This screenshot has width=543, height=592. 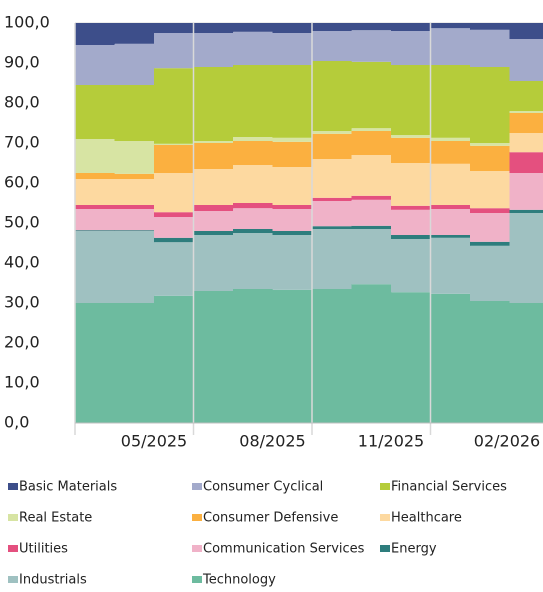 What do you see at coordinates (22, 342) in the screenshot?
I see `y-tick-label: 20,0` at bounding box center [22, 342].